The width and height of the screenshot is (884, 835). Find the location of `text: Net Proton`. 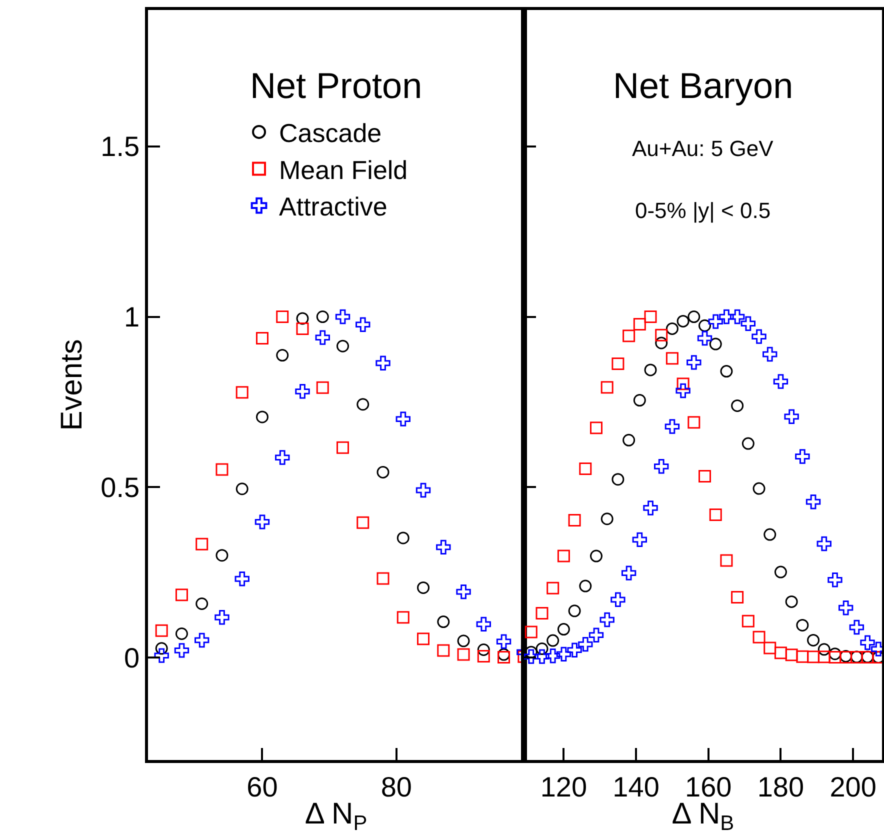

text: Net Proton is located at coordinates (336, 85).